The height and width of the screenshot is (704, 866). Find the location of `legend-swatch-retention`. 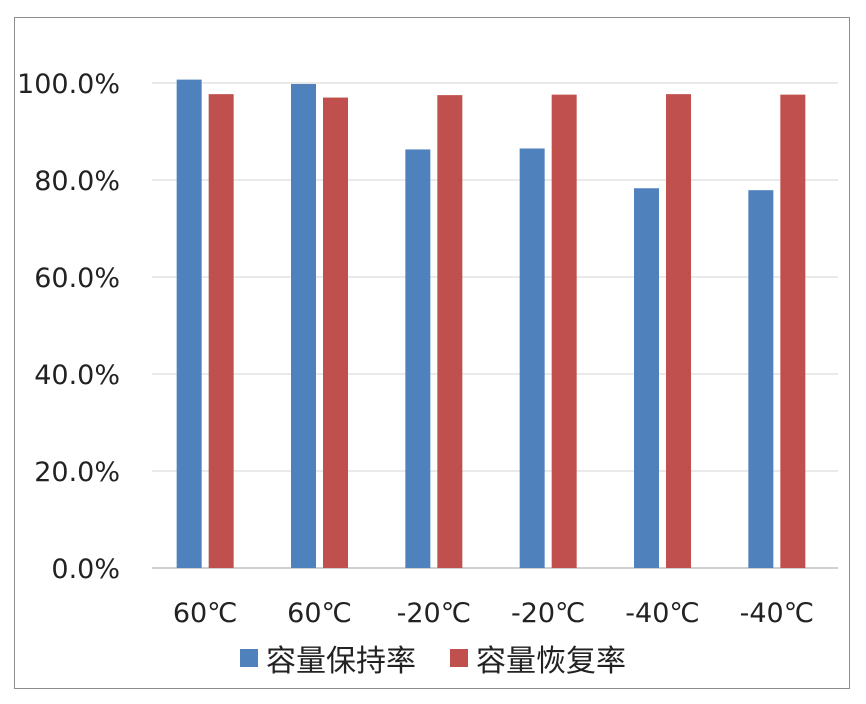

legend-swatch-retention is located at coordinates (249, 658).